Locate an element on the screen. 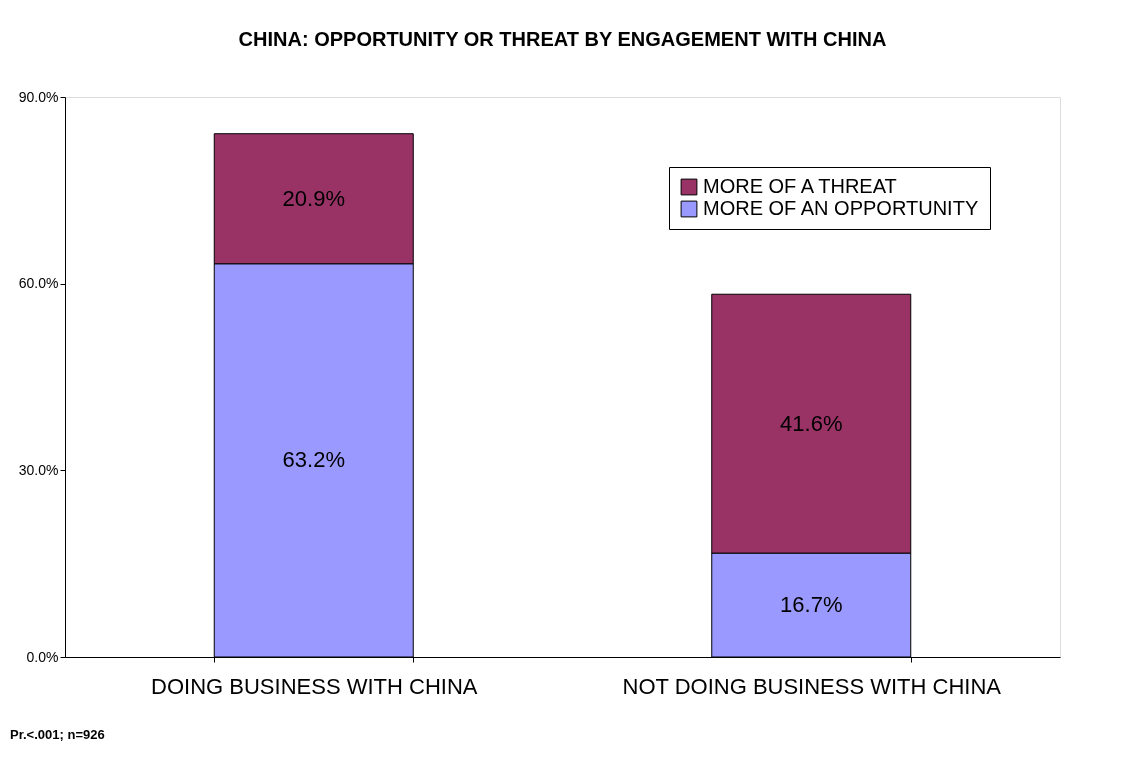 This screenshot has width=1135, height=780. text: Pr.<.001; n=926 is located at coordinates (57, 734).